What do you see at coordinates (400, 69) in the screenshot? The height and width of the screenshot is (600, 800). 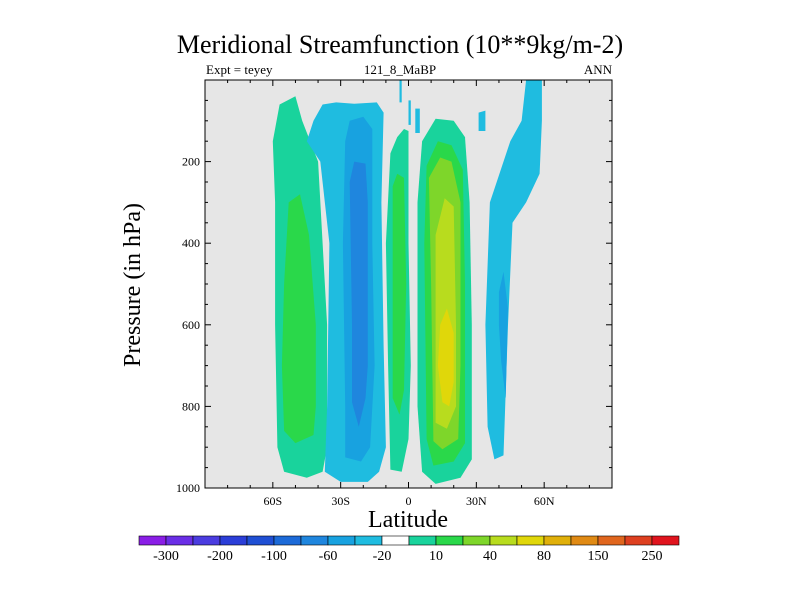 I see `run-label: 121_8_MaBP` at bounding box center [400, 69].